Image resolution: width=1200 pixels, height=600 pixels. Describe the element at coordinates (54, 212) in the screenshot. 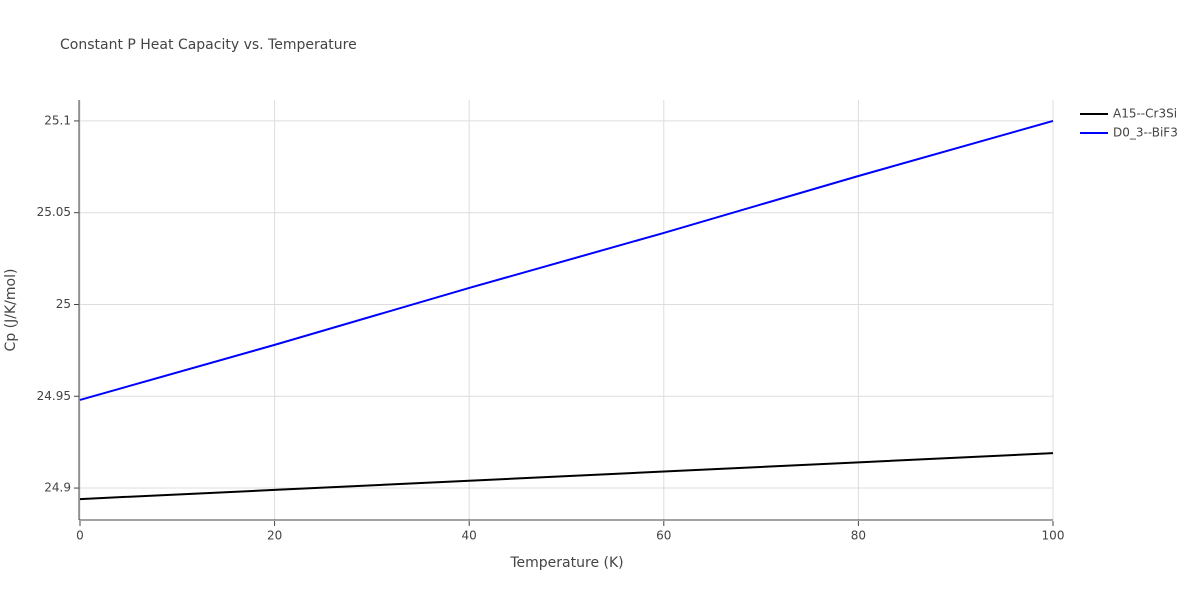

I see `y-tick-label: 25.05` at that location.